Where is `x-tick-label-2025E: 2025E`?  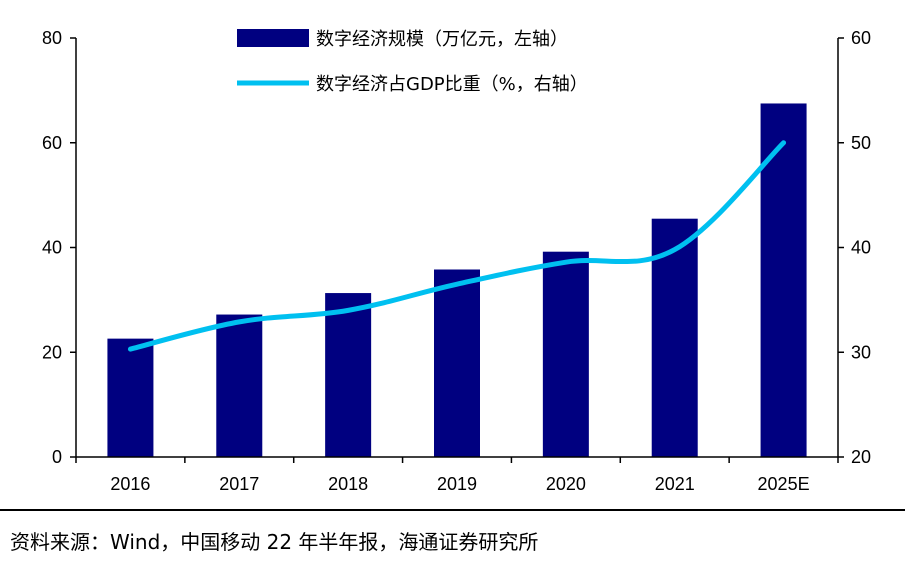
x-tick-label-2025E: 2025E is located at coordinates (784, 484).